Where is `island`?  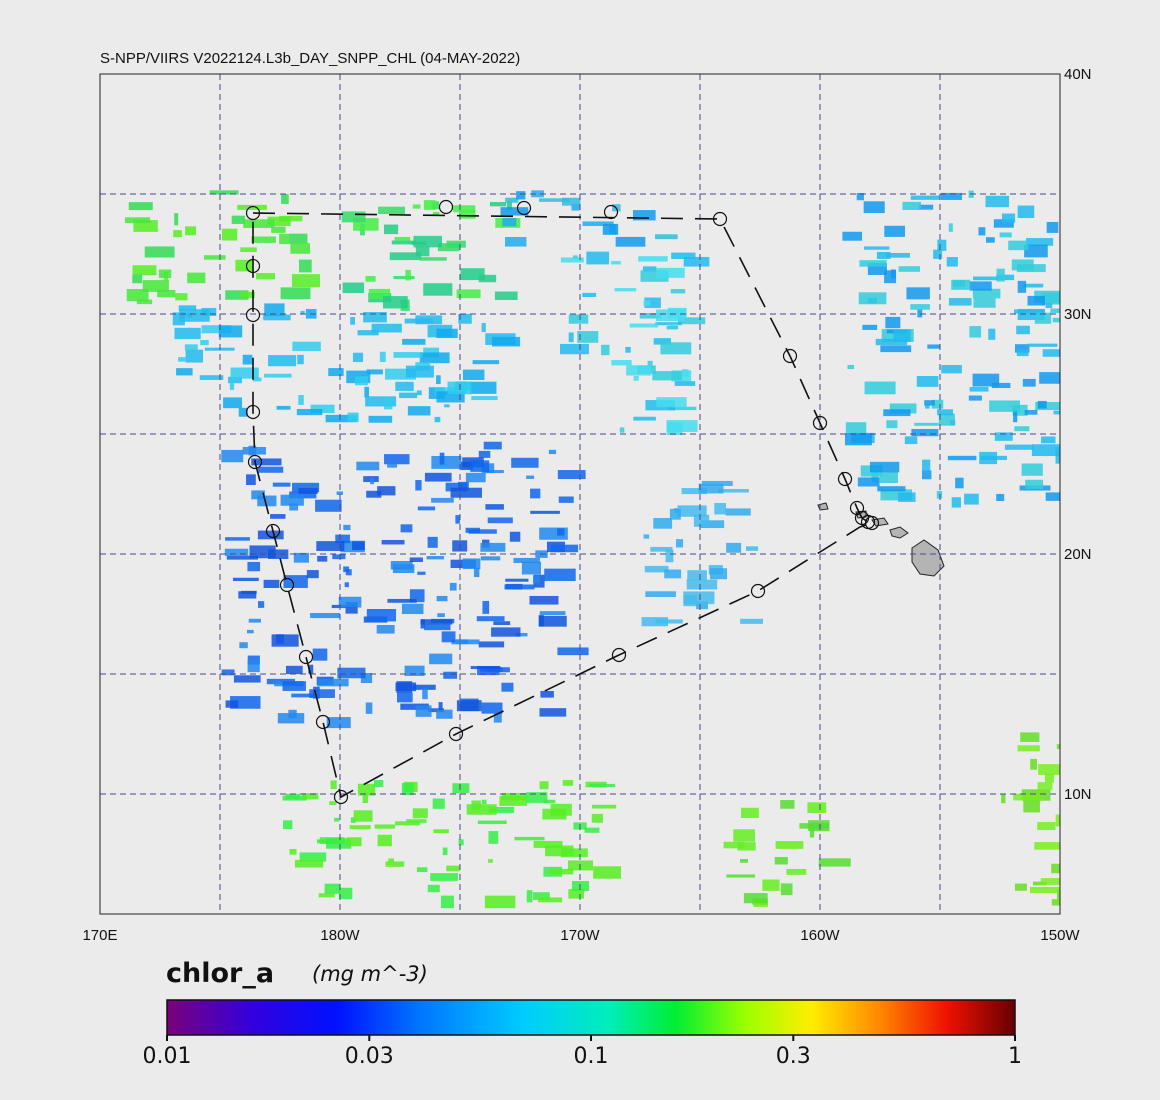 island is located at coordinates (928, 558).